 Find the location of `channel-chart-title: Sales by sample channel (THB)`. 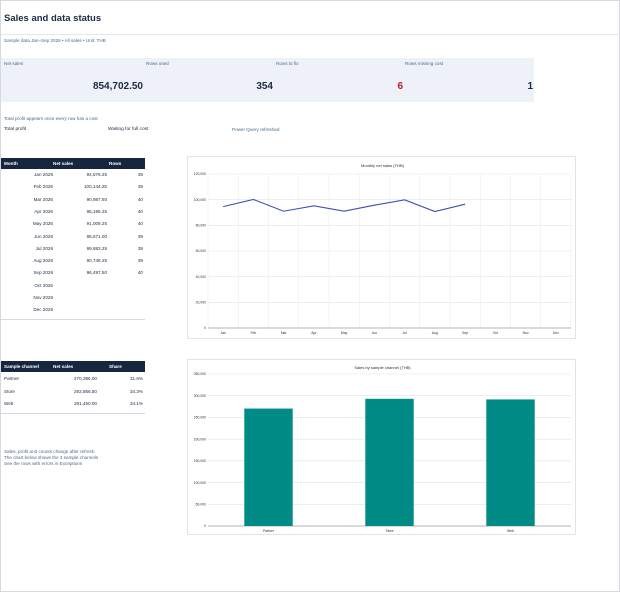

channel-chart-title: Sales by sample channel (THB) is located at coordinates (382, 367).